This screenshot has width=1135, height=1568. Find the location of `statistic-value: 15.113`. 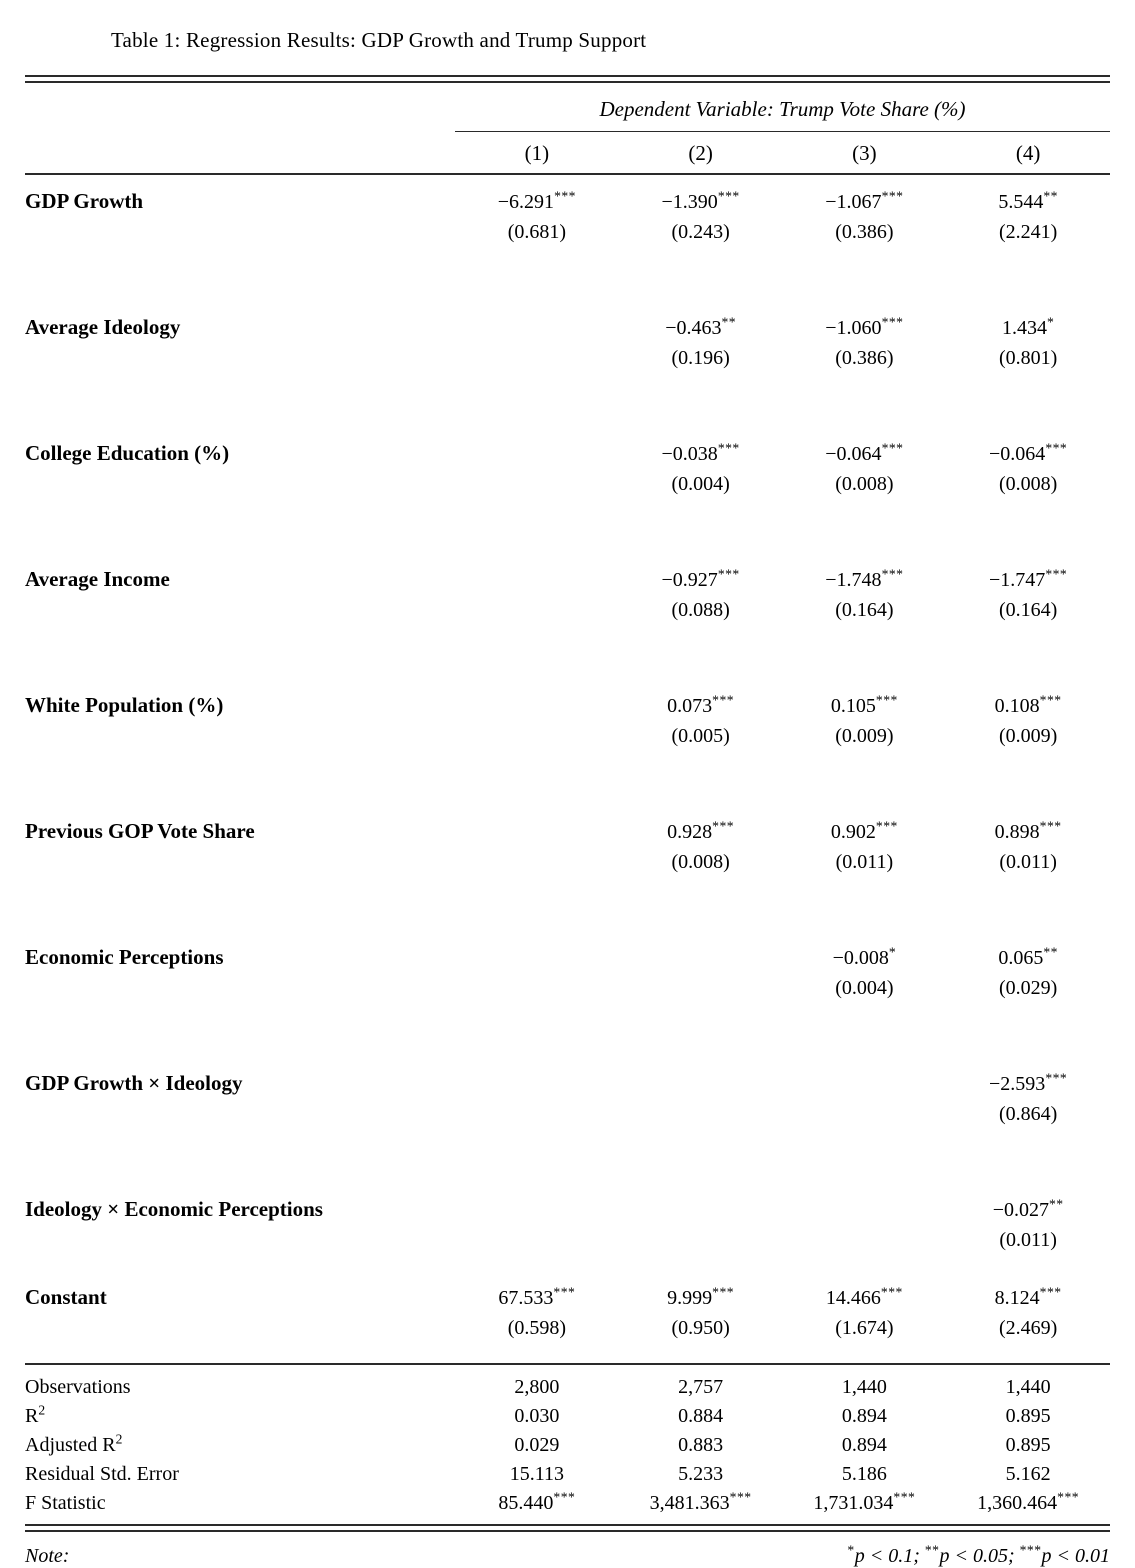

statistic-value: 15.113 is located at coordinates (537, 1474).